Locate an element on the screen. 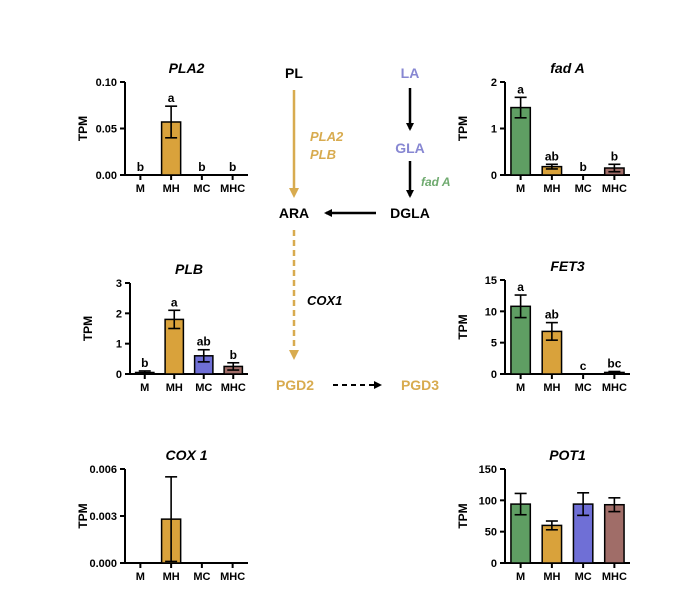  chart-cox1: COX 1 TPM 0.000 0.003 0.006 M MH MC MHC is located at coordinates (162, 515).